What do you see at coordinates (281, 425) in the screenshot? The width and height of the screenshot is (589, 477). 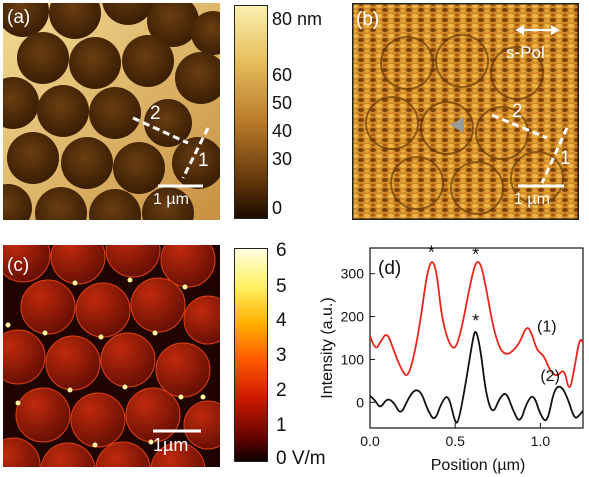 I see `colorbar-tick-1: 1` at bounding box center [281, 425].